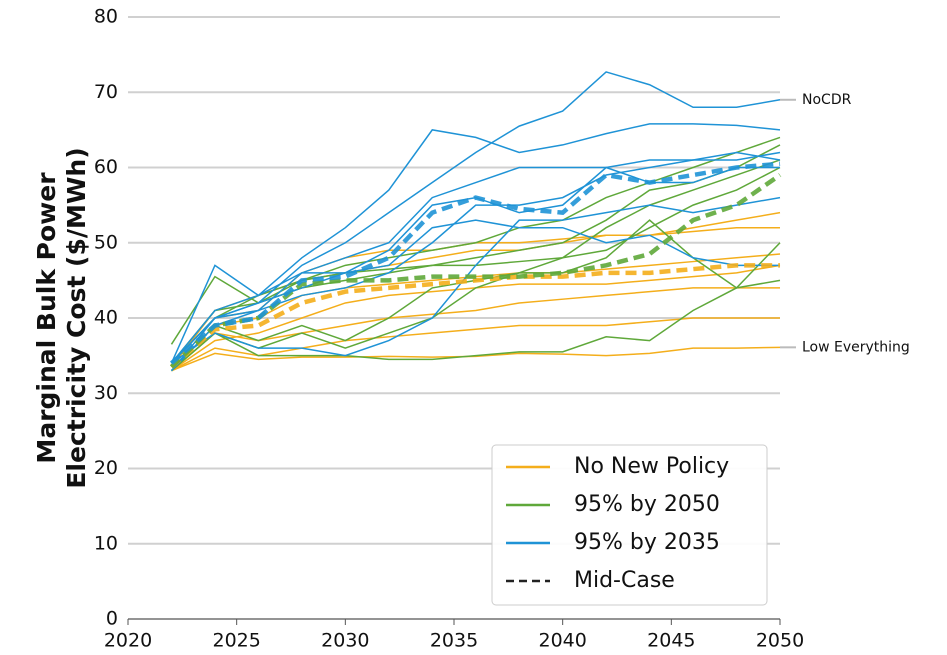 This screenshot has width=947, height=655. What do you see at coordinates (106, 543) in the screenshot?
I see `y-tick-label: 10` at bounding box center [106, 543].